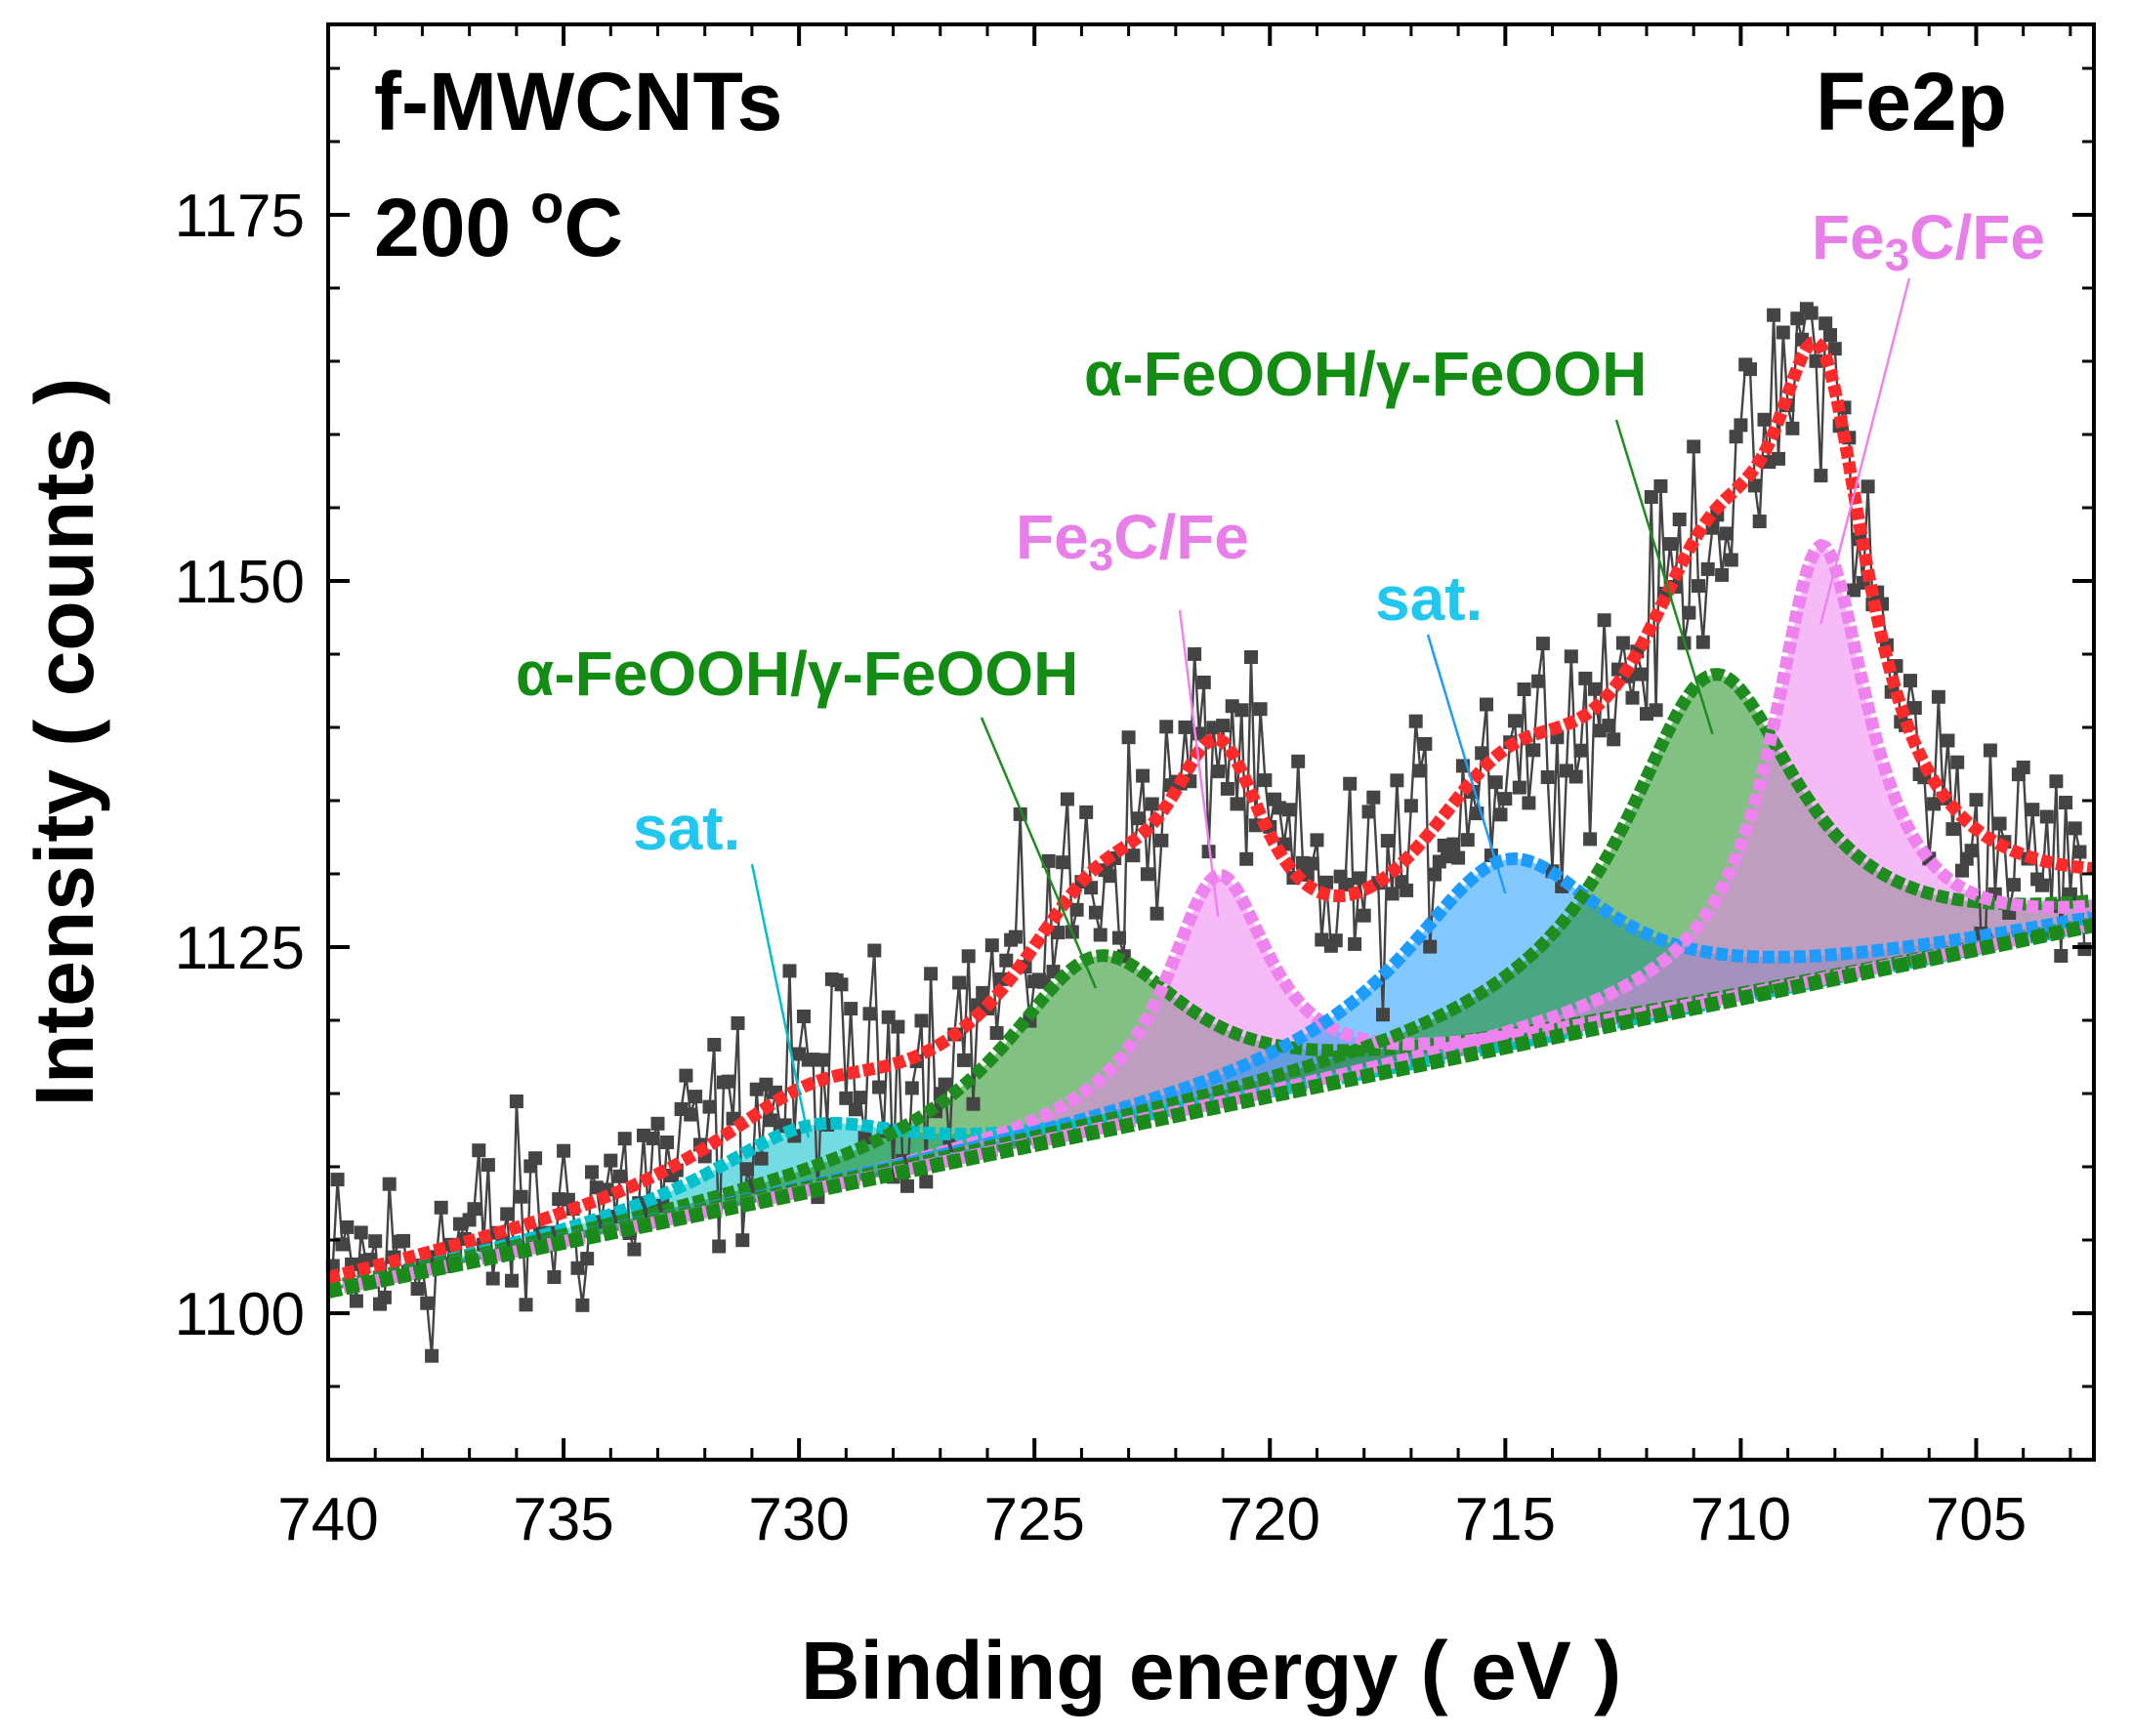  Describe the element at coordinates (1976, 1519) in the screenshot. I see `x-tick-label: 705` at that location.